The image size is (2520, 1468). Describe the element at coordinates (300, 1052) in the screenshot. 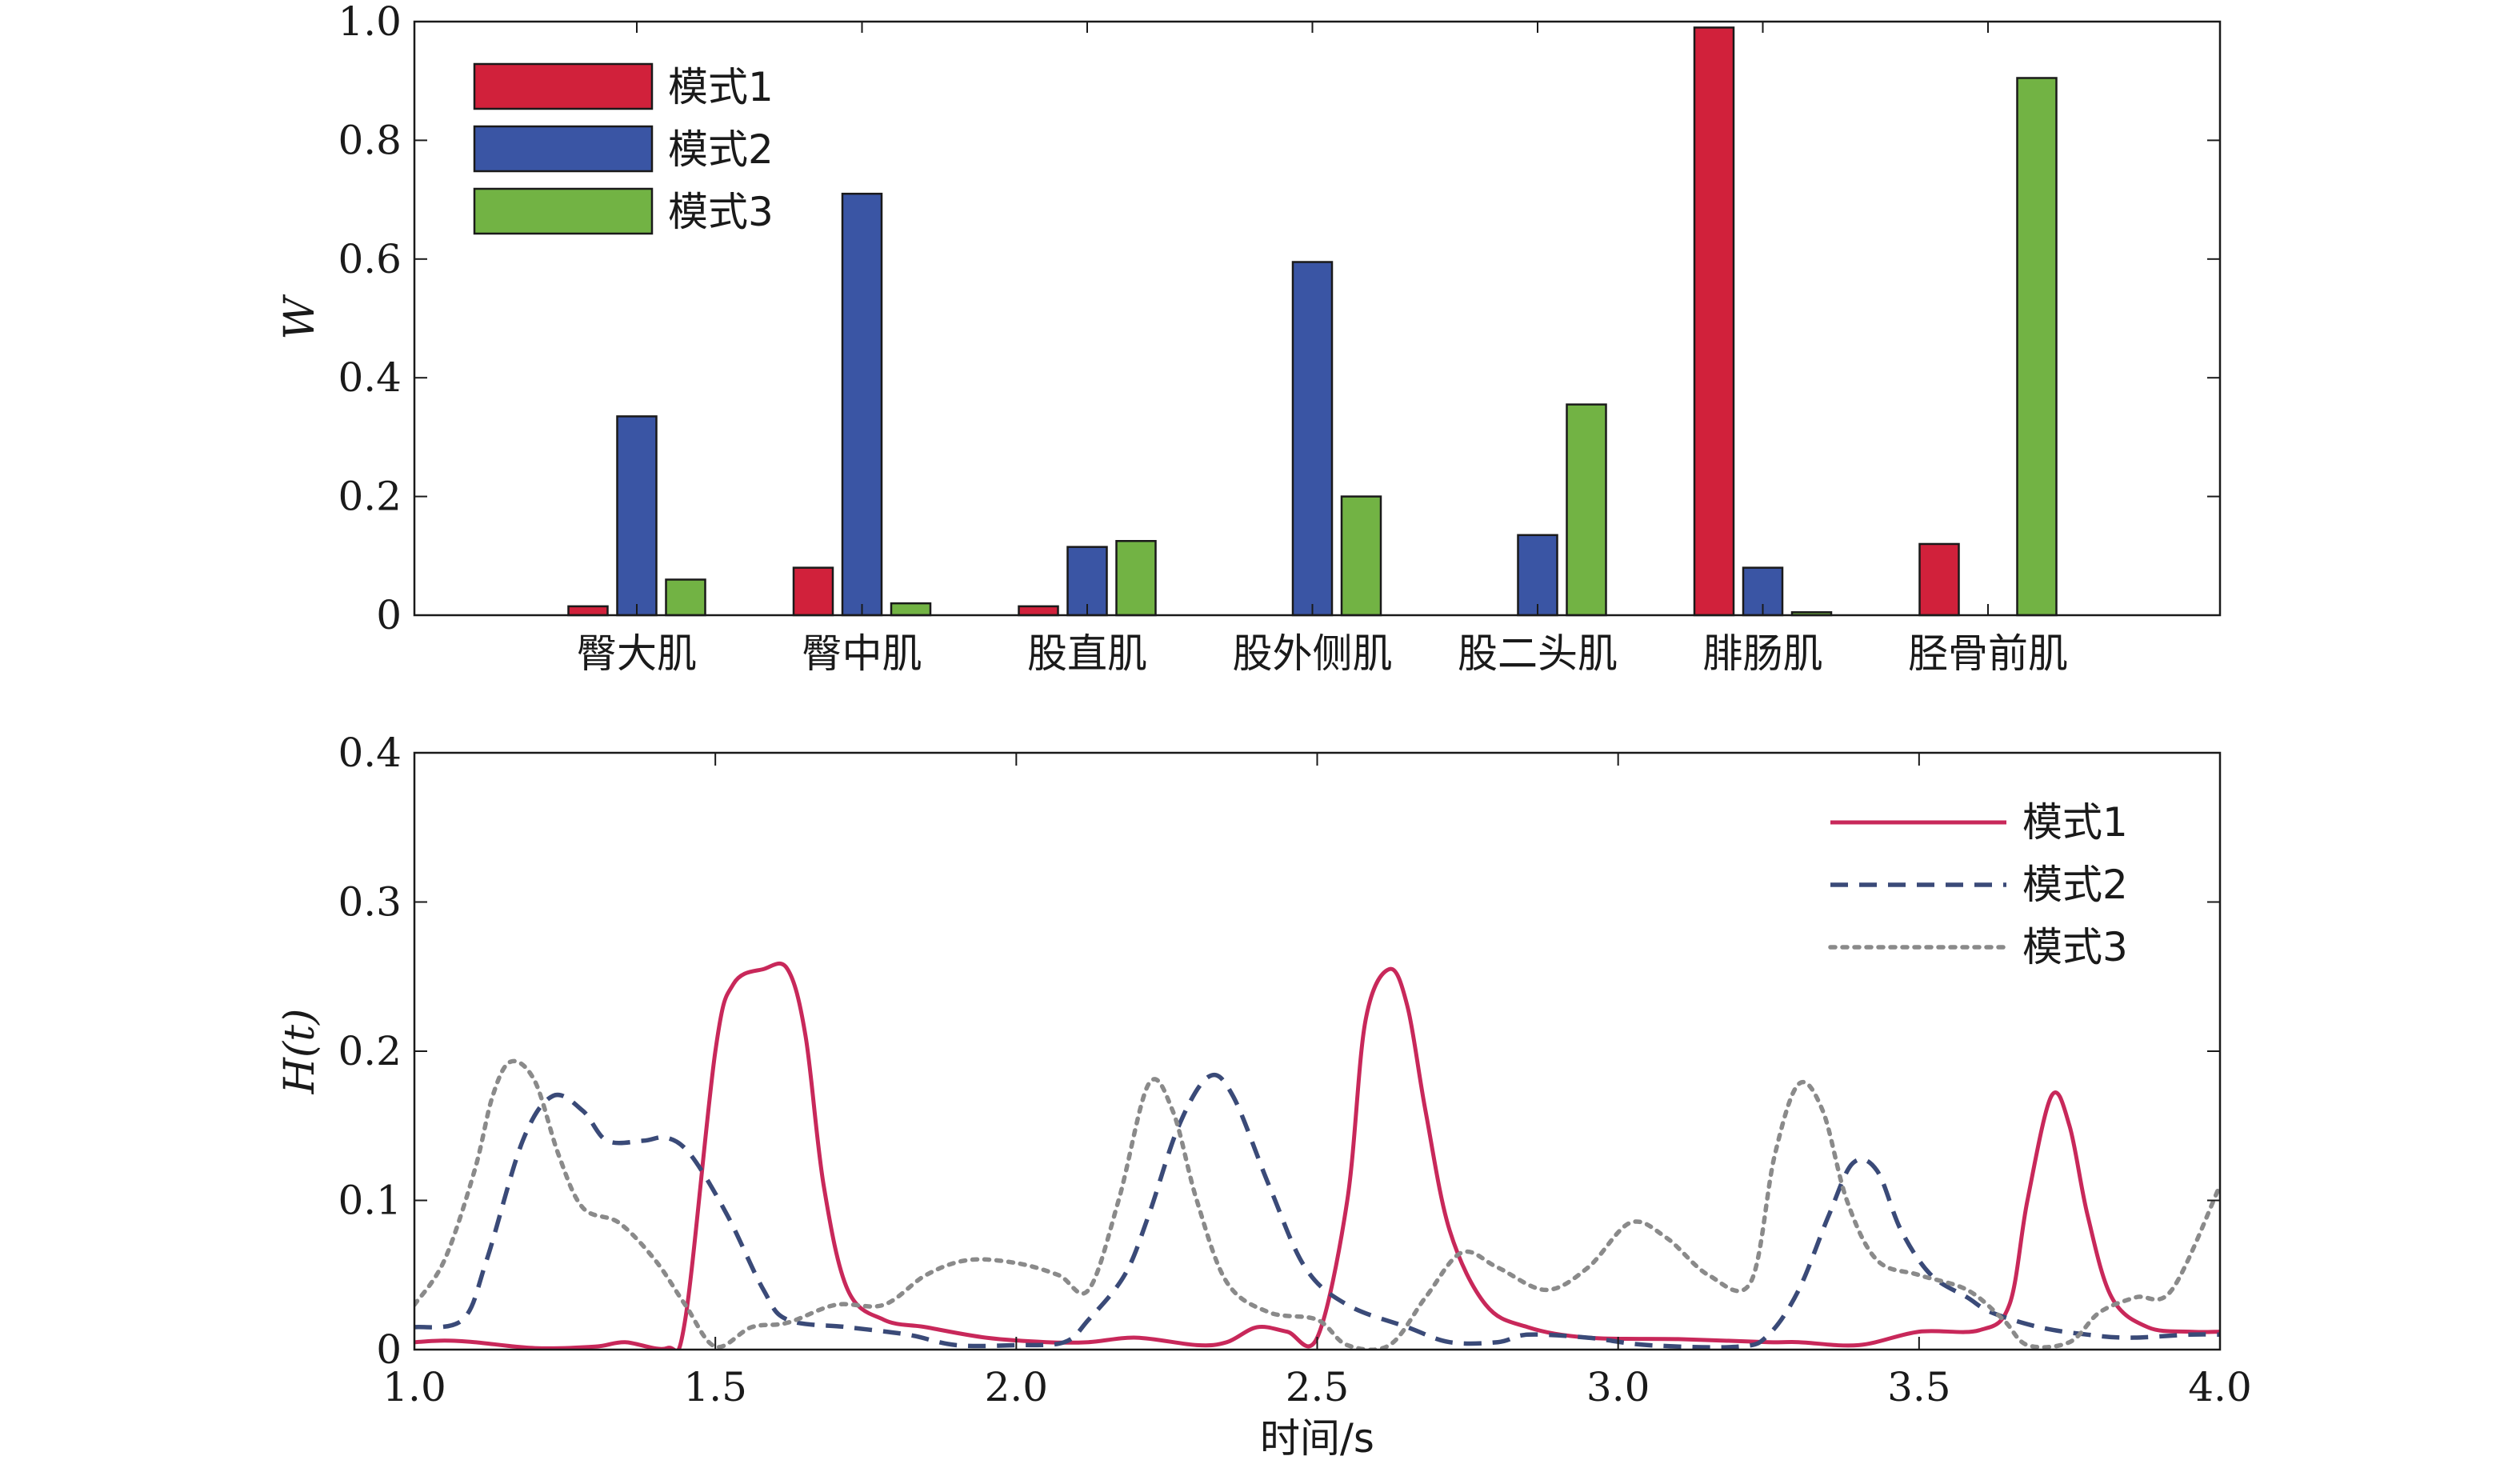

I see `y-axis-title: H(t)` at that location.